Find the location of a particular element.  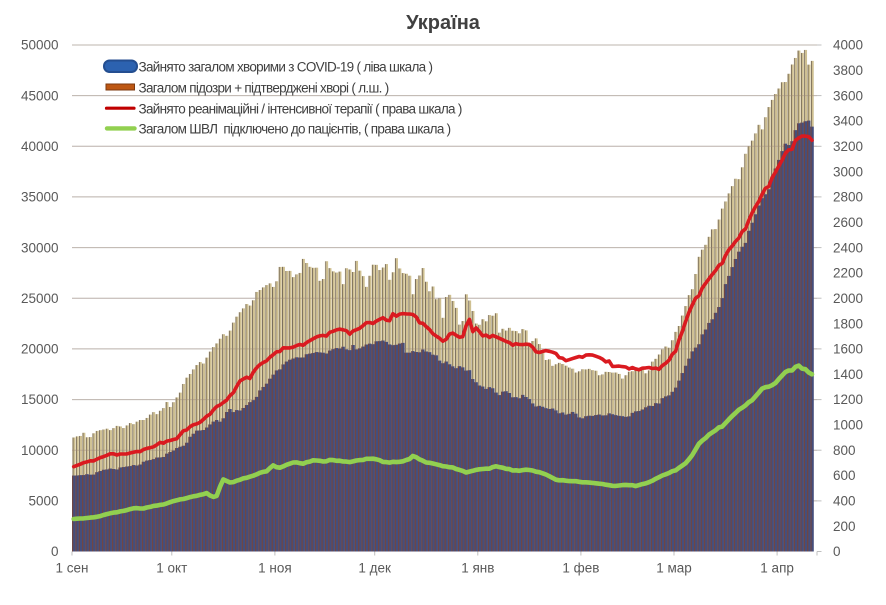

svg-text: 15000 is located at coordinates (40, 399).